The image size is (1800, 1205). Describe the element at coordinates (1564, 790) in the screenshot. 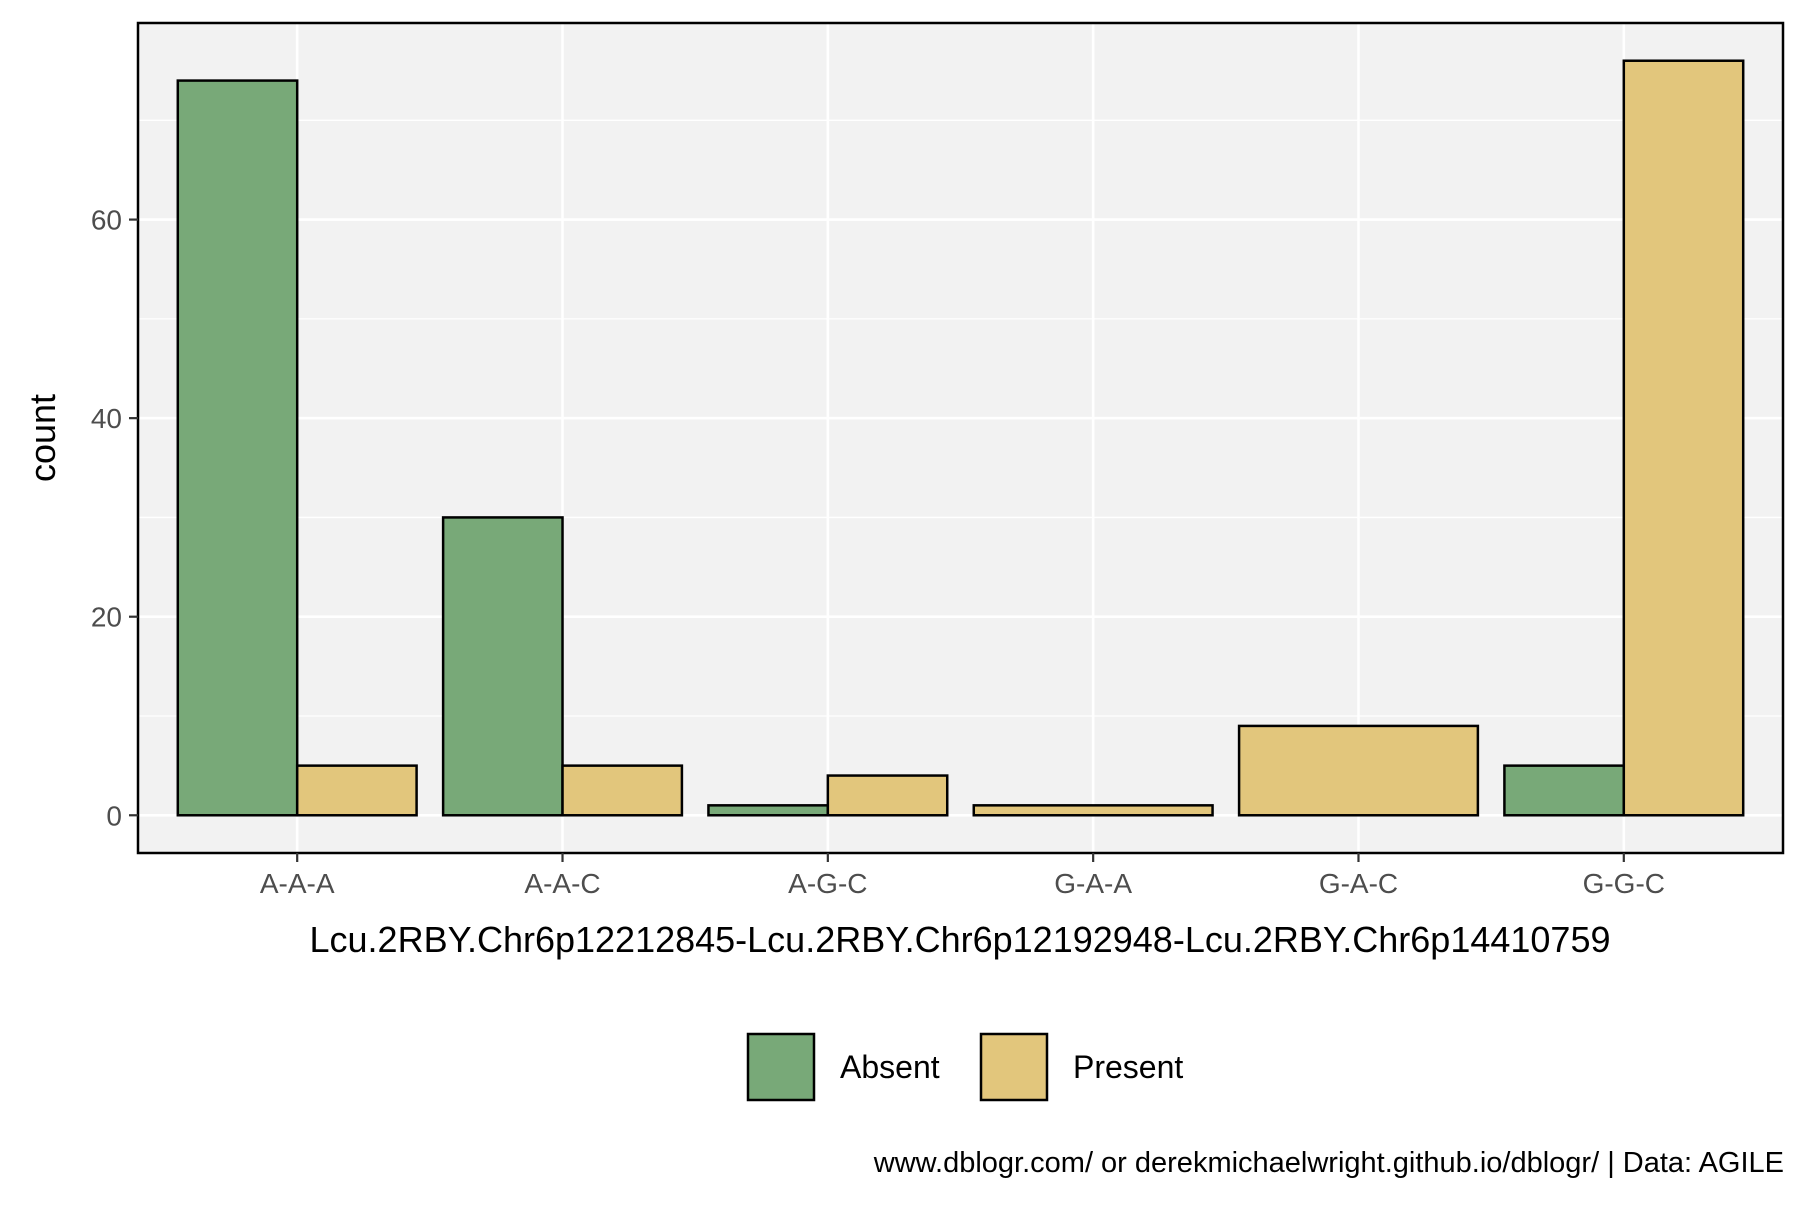

I see `bar-absent-g-g-c` at that location.